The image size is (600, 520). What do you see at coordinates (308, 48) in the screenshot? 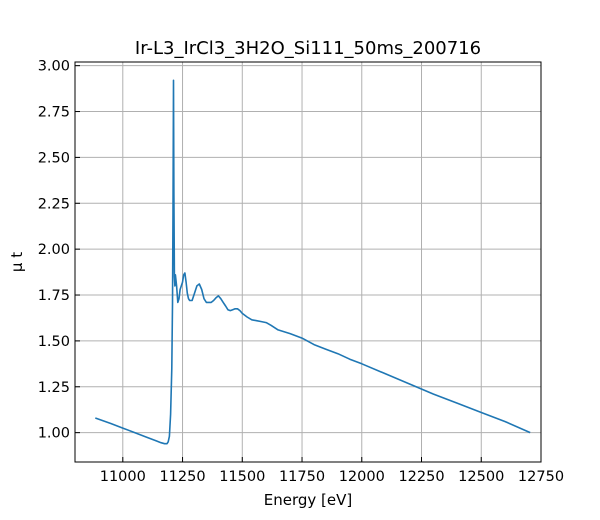
I see `chart-title: Ir-L3_IrCl3_3H2O_Si111_50ms_200716` at bounding box center [308, 48].